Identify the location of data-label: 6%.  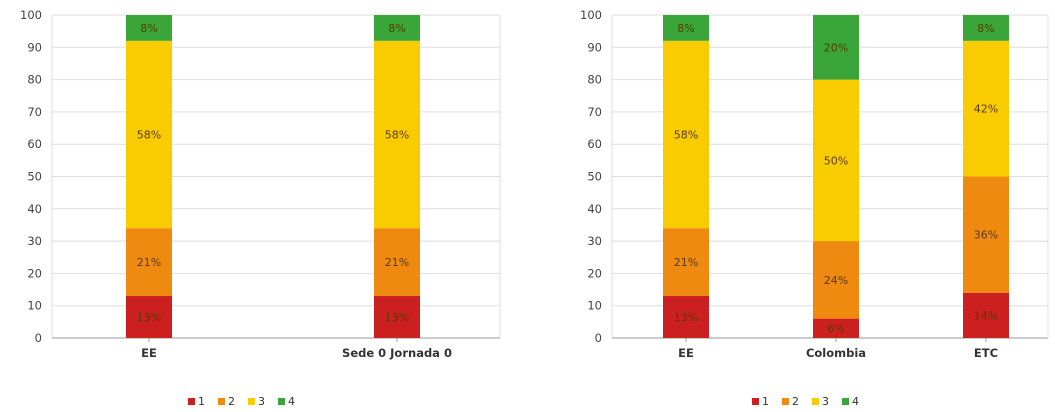
(835, 328).